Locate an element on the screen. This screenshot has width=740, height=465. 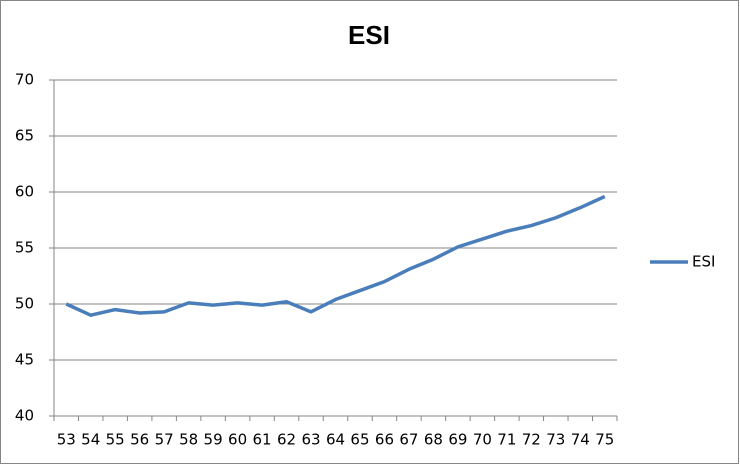
x-tick-label: 62 is located at coordinates (286, 440).